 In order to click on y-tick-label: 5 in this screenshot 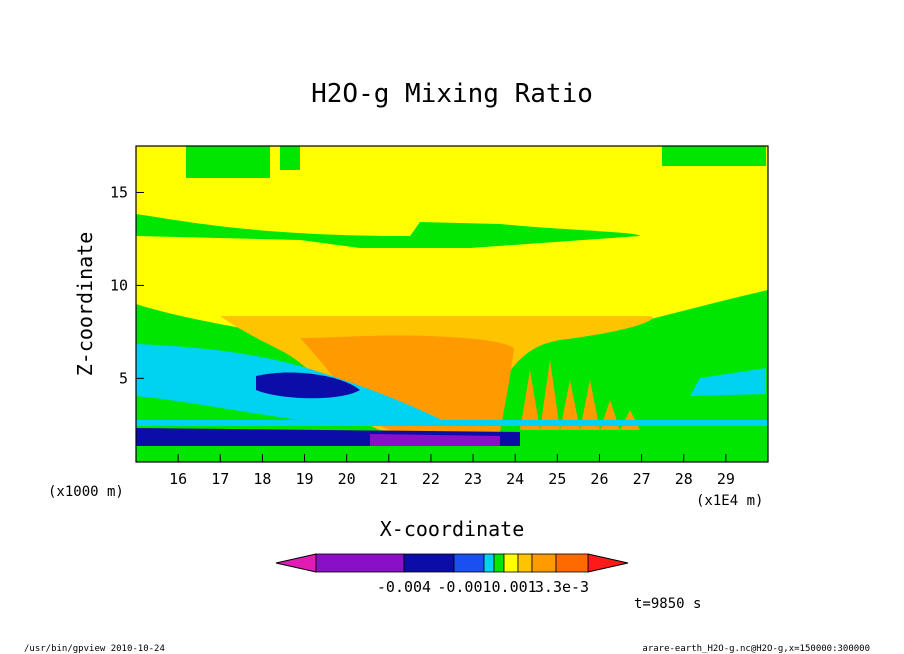, I will do `click(123, 378)`.